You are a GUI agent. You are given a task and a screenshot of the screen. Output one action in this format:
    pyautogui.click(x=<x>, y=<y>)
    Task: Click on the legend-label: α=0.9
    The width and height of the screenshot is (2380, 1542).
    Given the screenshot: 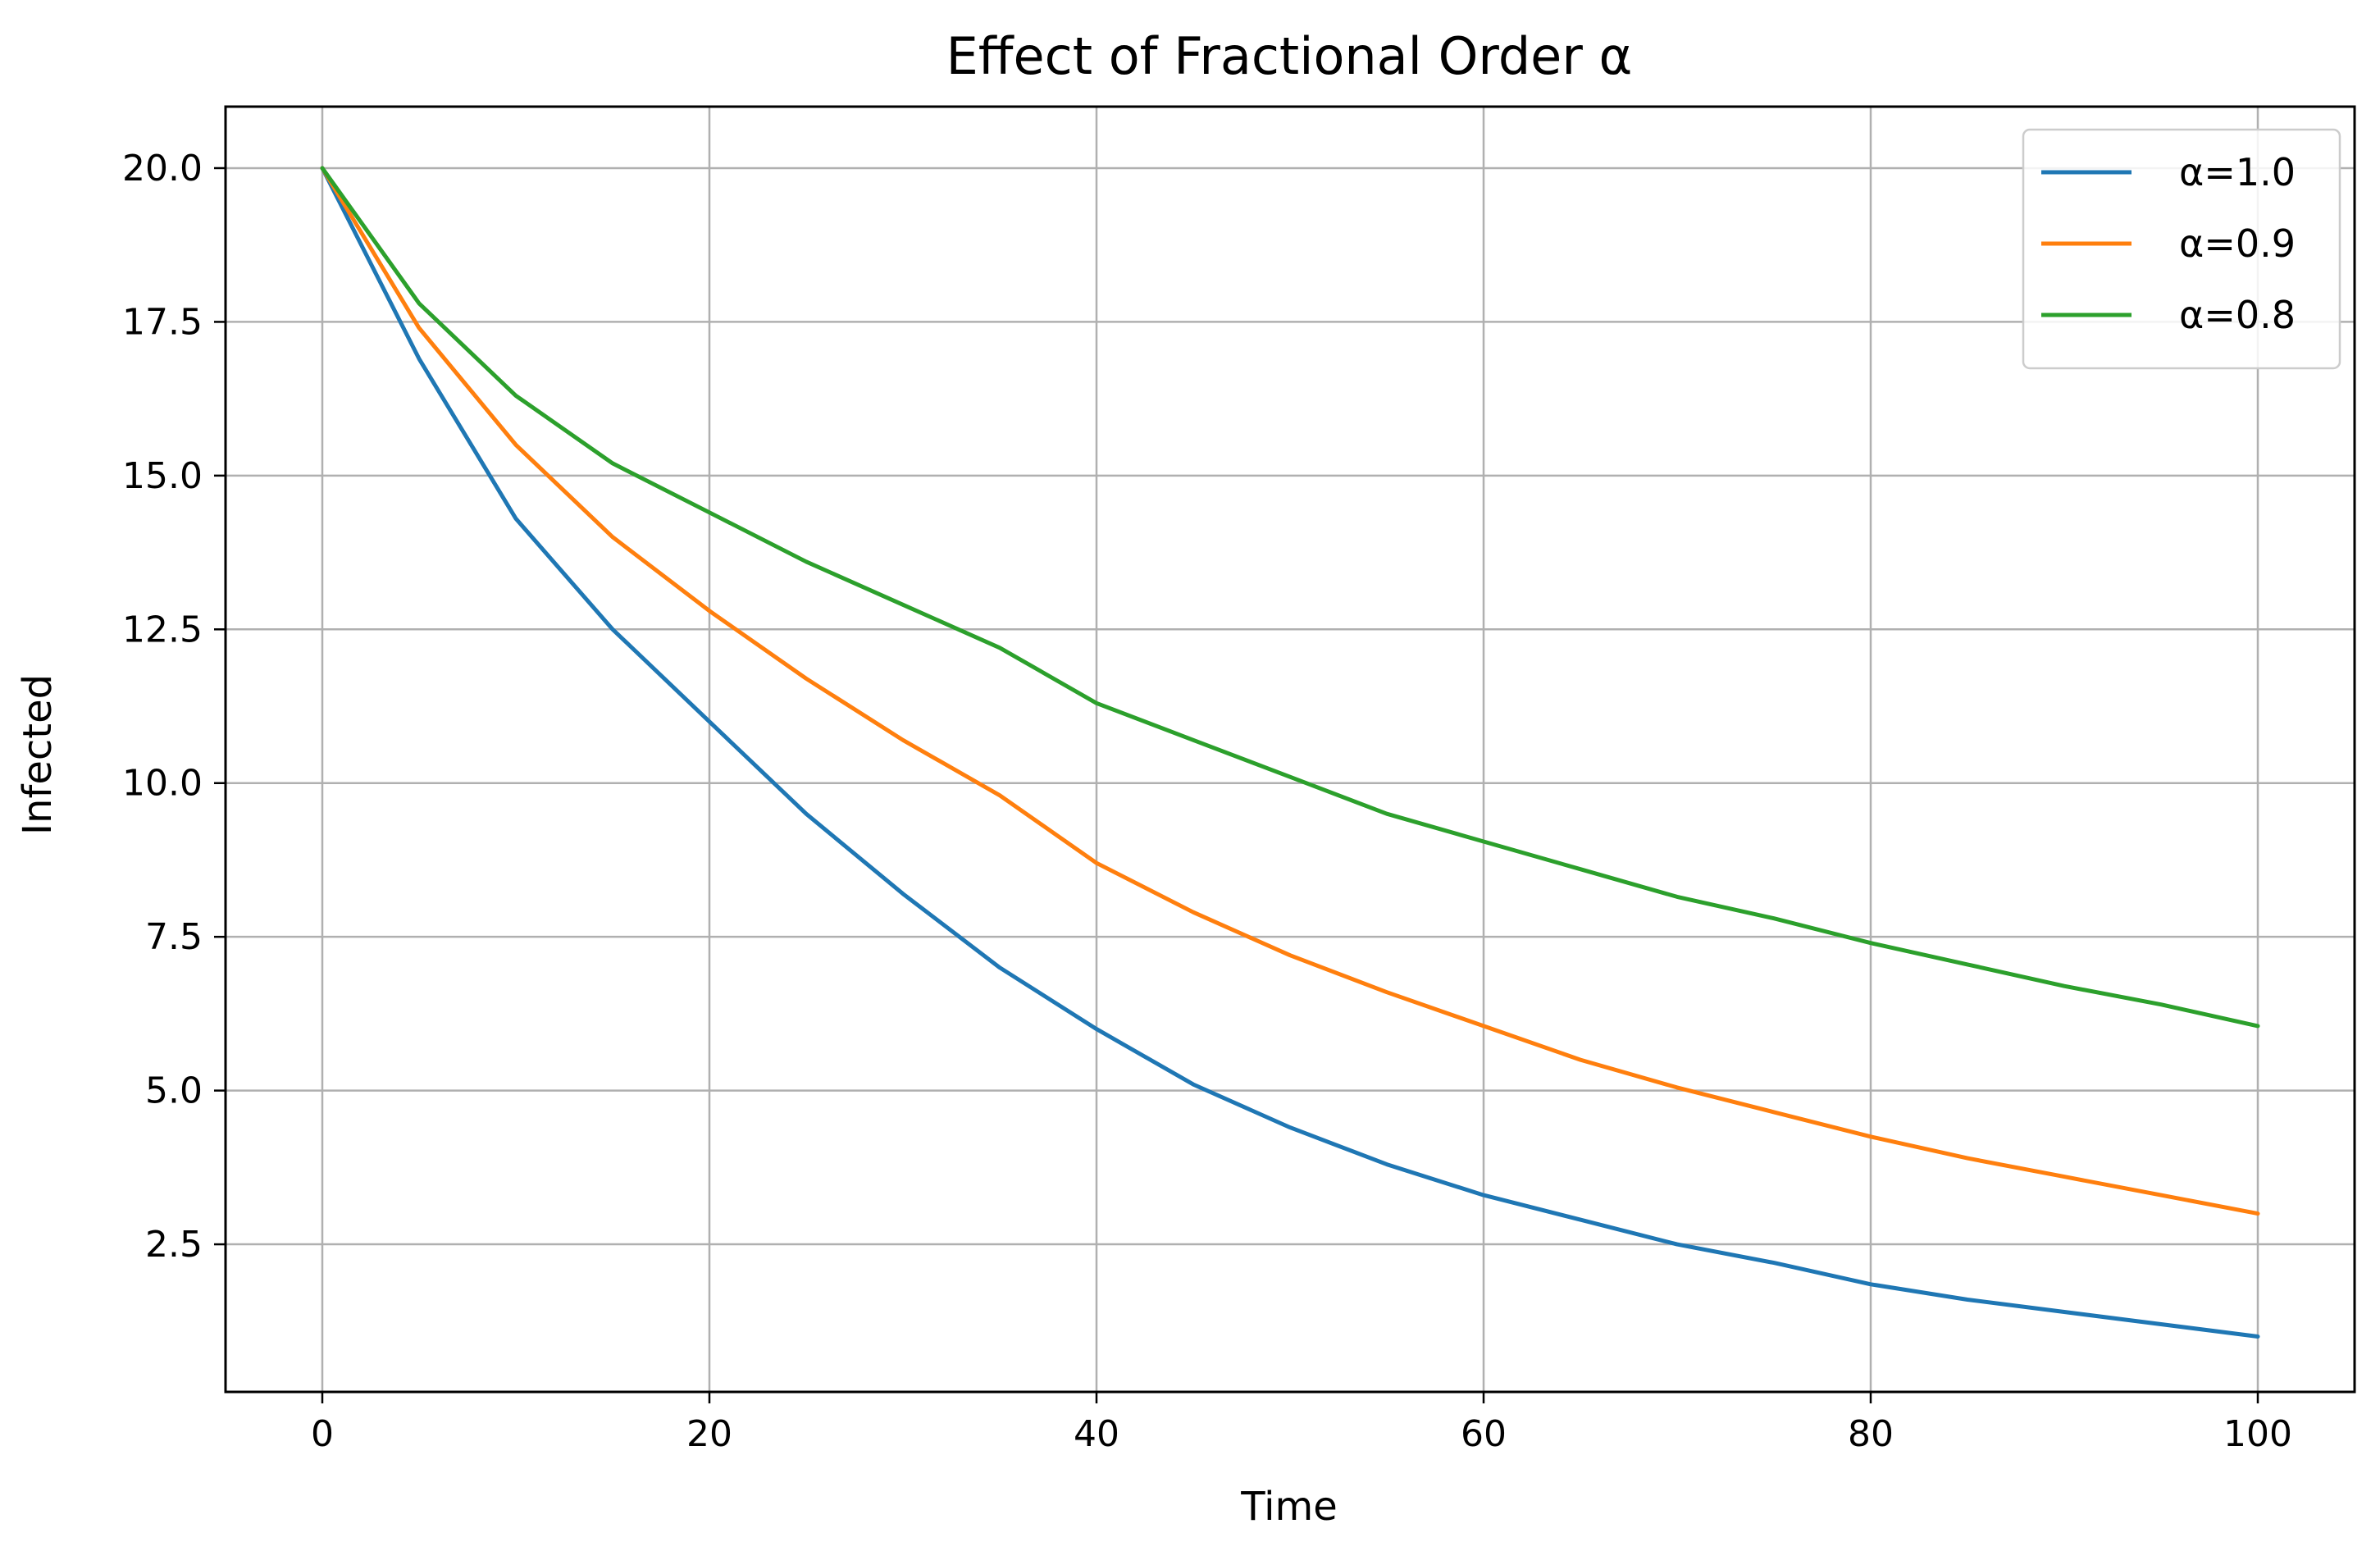 What is the action you would take?
    pyautogui.click(x=2238, y=244)
    